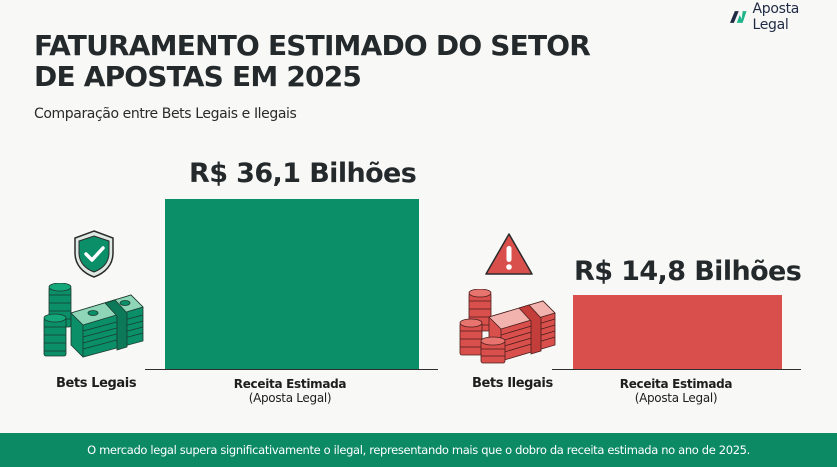  Describe the element at coordinates (165, 114) in the screenshot. I see `page-subtitle: Comparação entre Bets Legais e Ilegais` at that location.